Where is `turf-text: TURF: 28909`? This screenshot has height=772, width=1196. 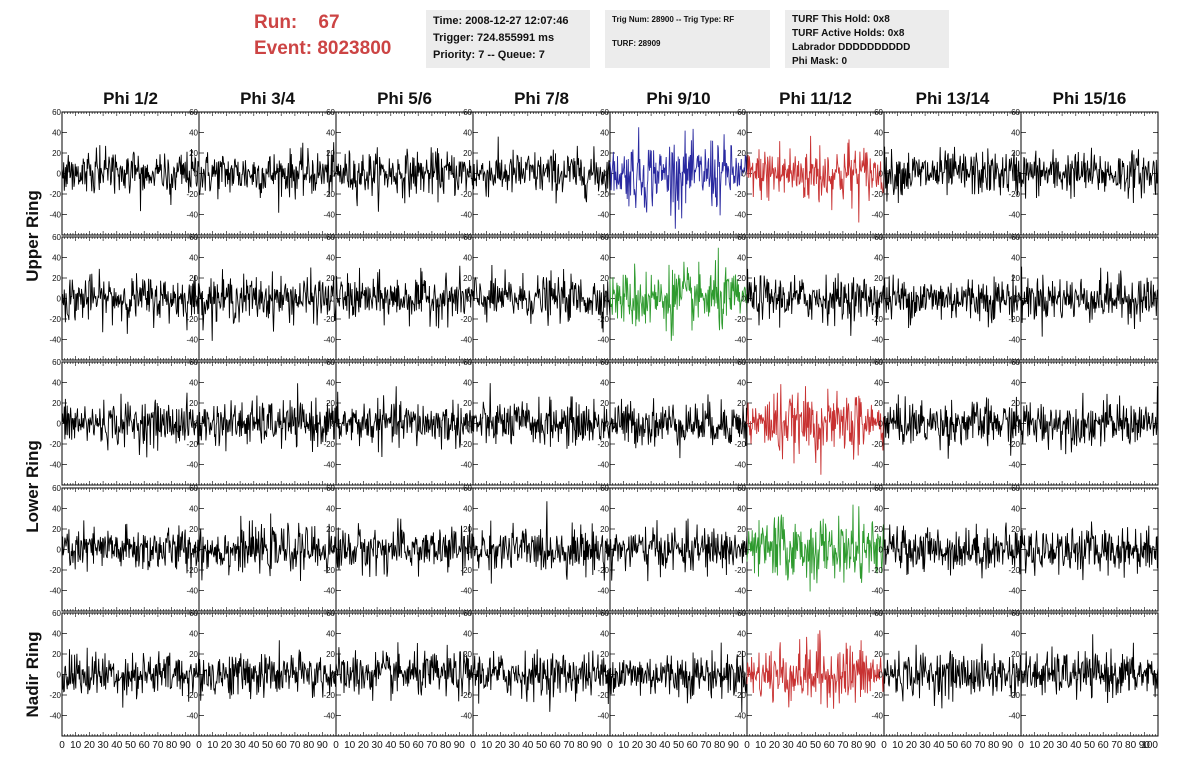 turf-text: TURF: 28909 is located at coordinates (636, 43).